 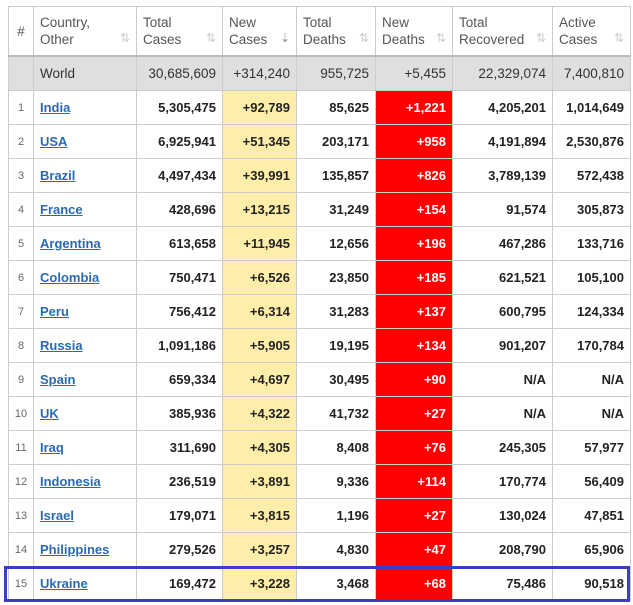 What do you see at coordinates (85, 413) in the screenshot?
I see `cell-country: UK` at bounding box center [85, 413].